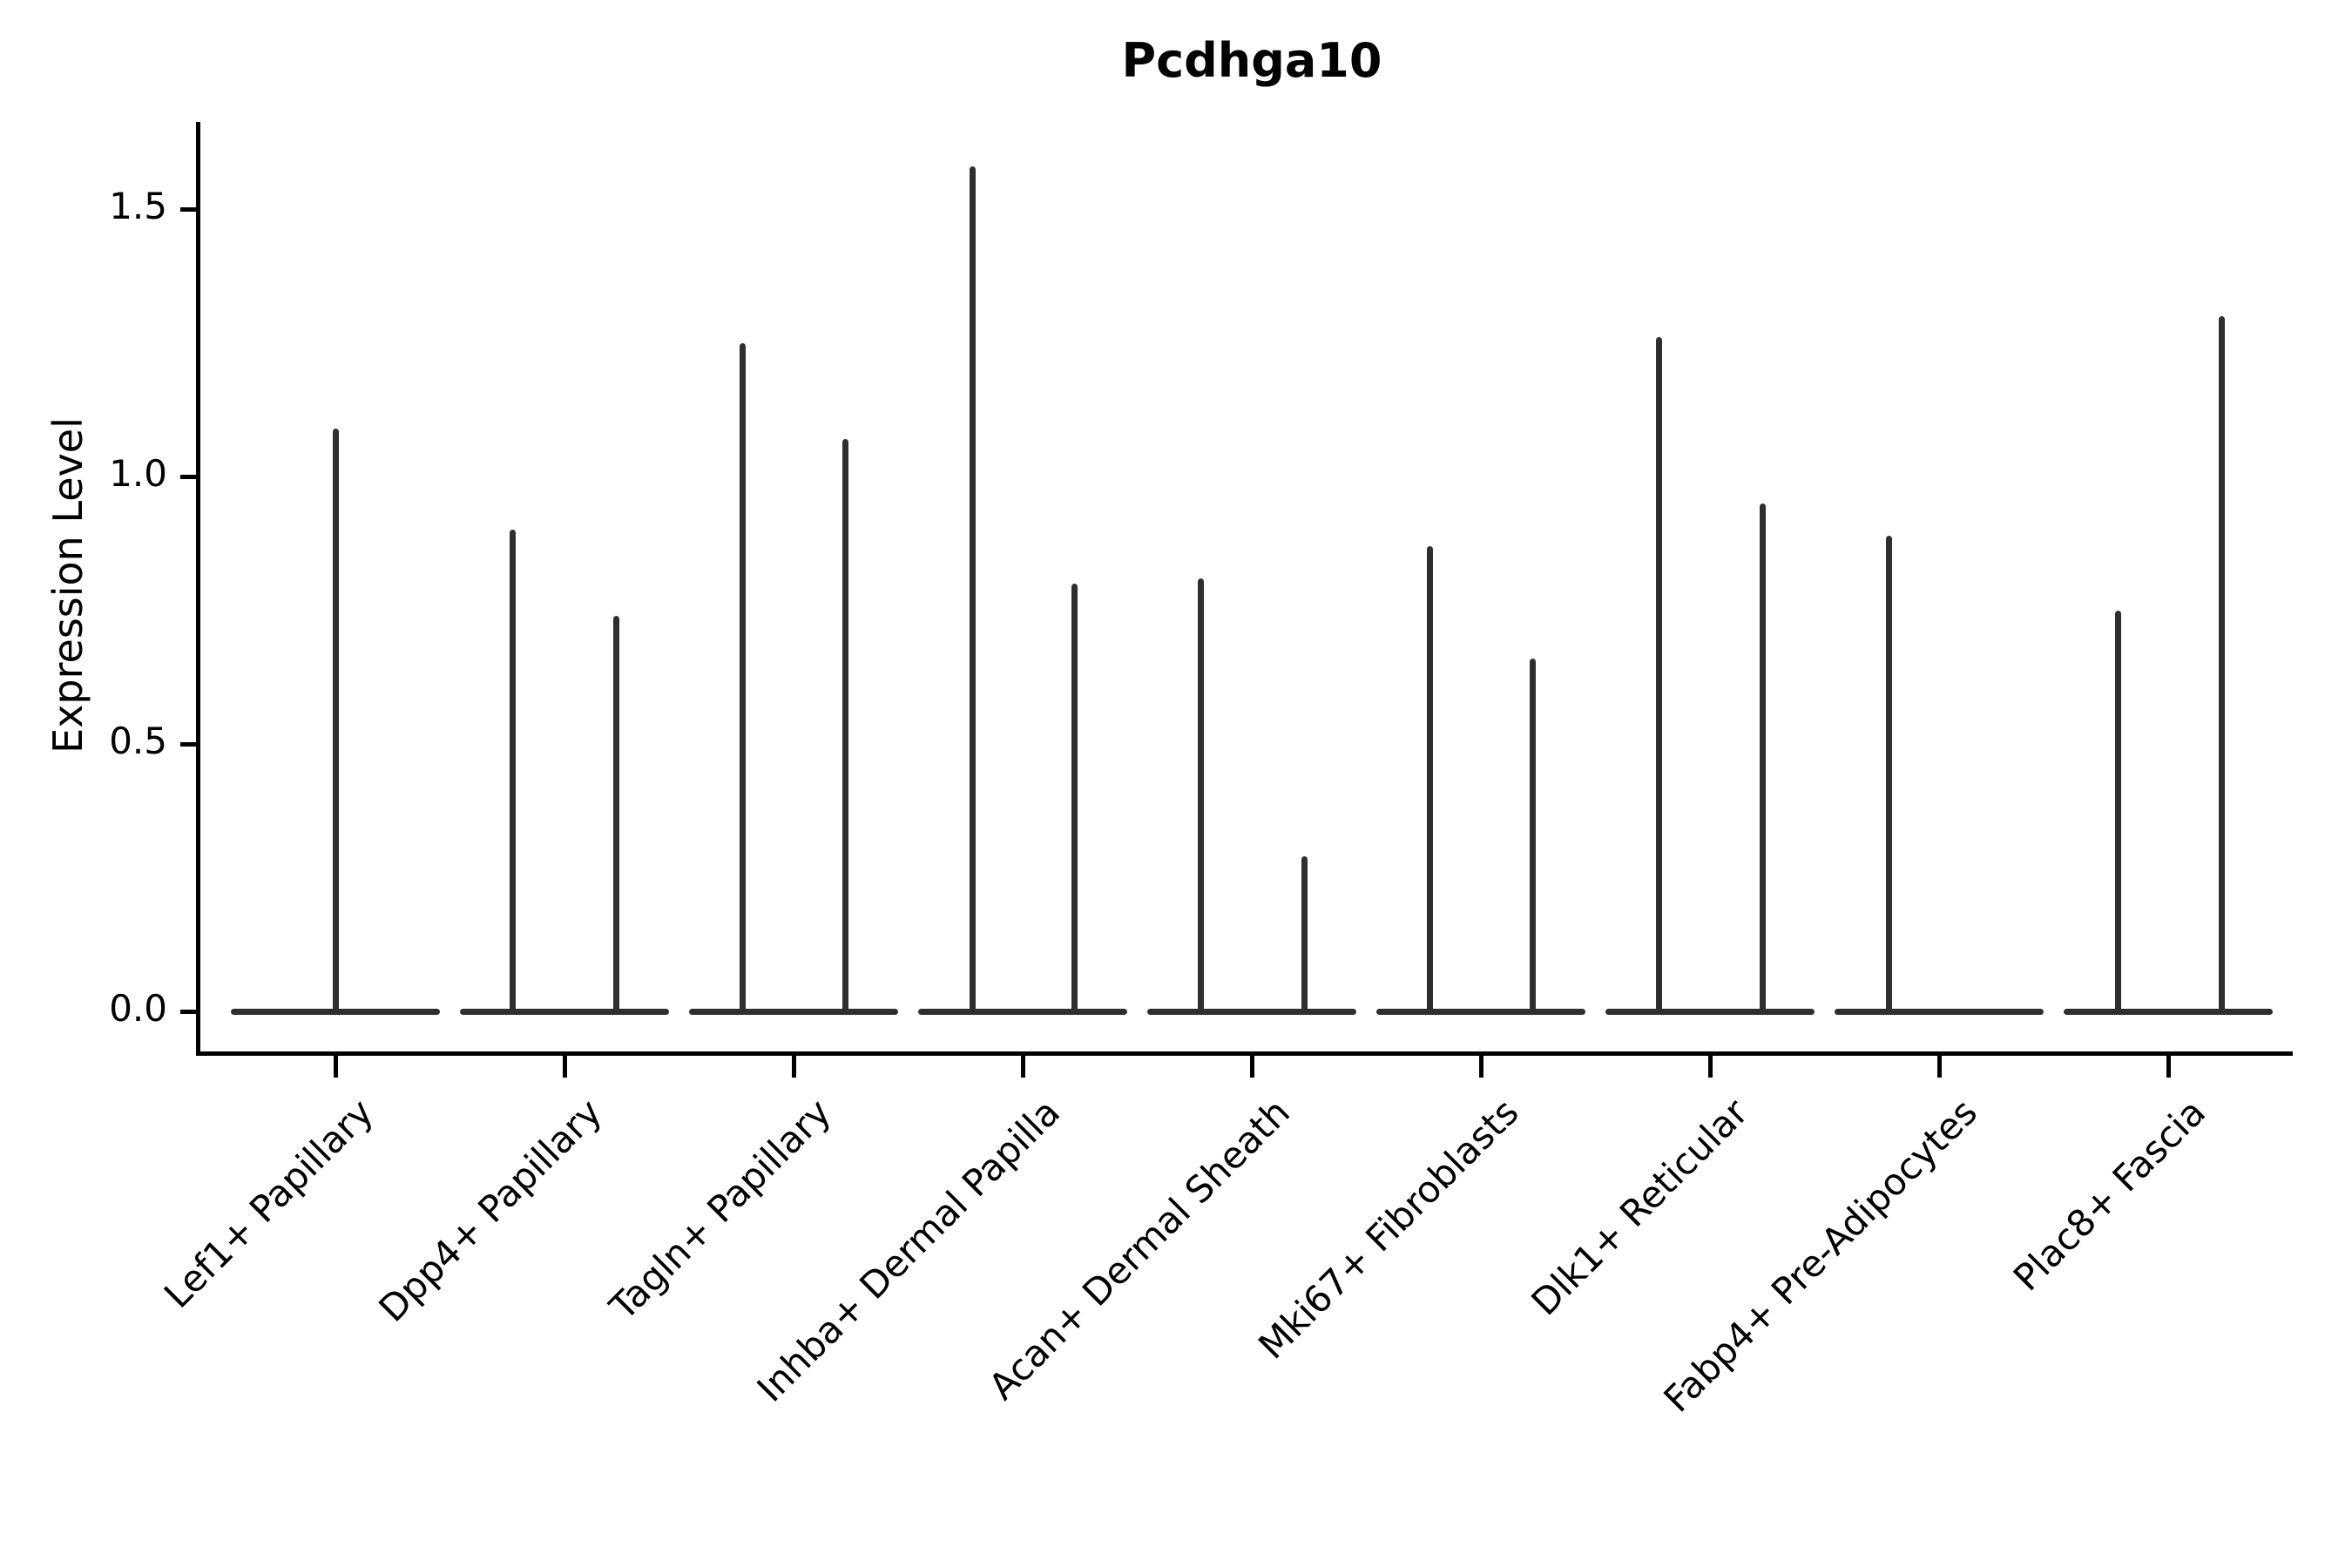  What do you see at coordinates (138, 206) in the screenshot?
I see `y-tick-label: 1.5` at bounding box center [138, 206].